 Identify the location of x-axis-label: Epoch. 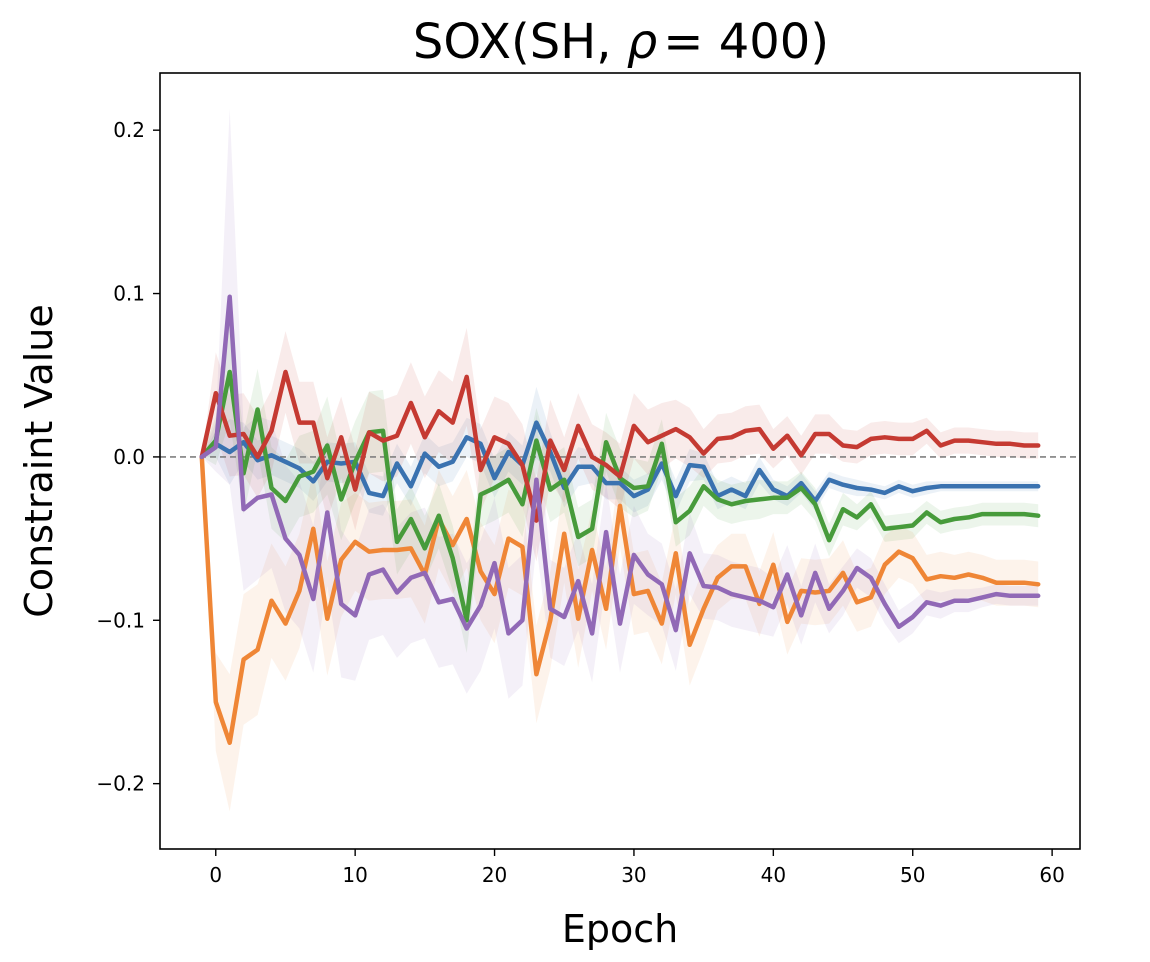
(620, 929).